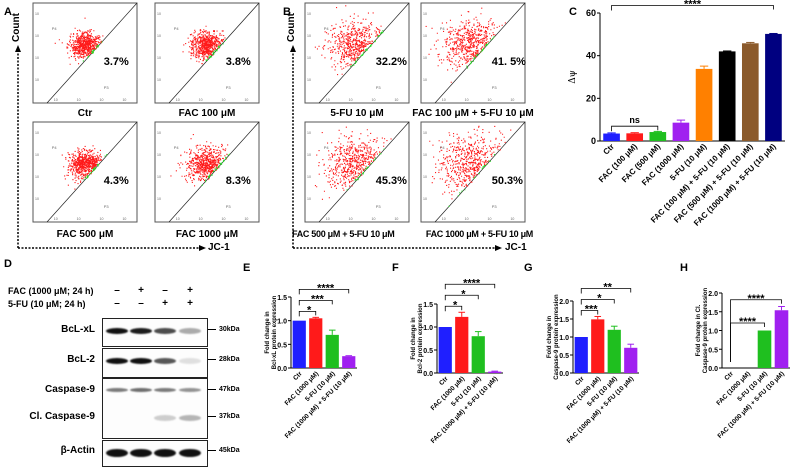 Image resolution: width=800 pixels, height=469 pixels. Describe the element at coordinates (247, 268) in the screenshot. I see `panel-label-e: E` at that location.